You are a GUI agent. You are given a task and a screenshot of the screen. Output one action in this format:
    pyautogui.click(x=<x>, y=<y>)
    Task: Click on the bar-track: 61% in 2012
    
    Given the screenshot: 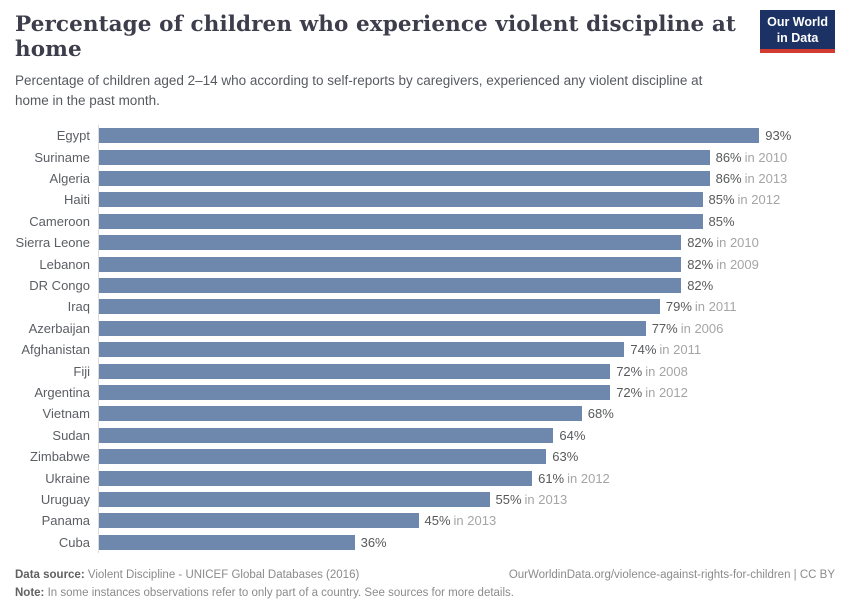 What is the action you would take?
    pyautogui.click(x=466, y=478)
    